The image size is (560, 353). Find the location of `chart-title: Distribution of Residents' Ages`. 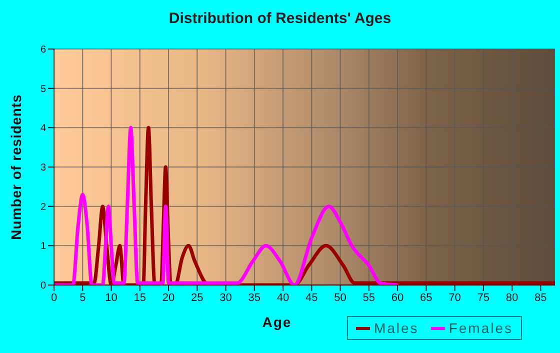

chart-title: Distribution of Residents' Ages is located at coordinates (280, 18).